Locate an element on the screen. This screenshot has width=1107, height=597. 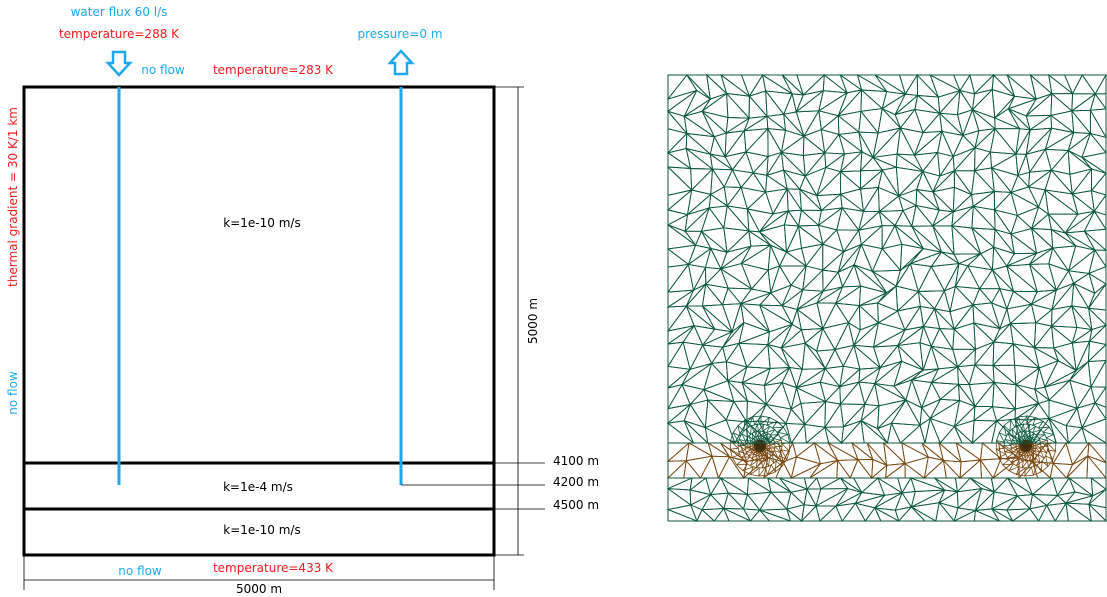
bottom-temperature-label: temperature=433 K is located at coordinates (273, 568).